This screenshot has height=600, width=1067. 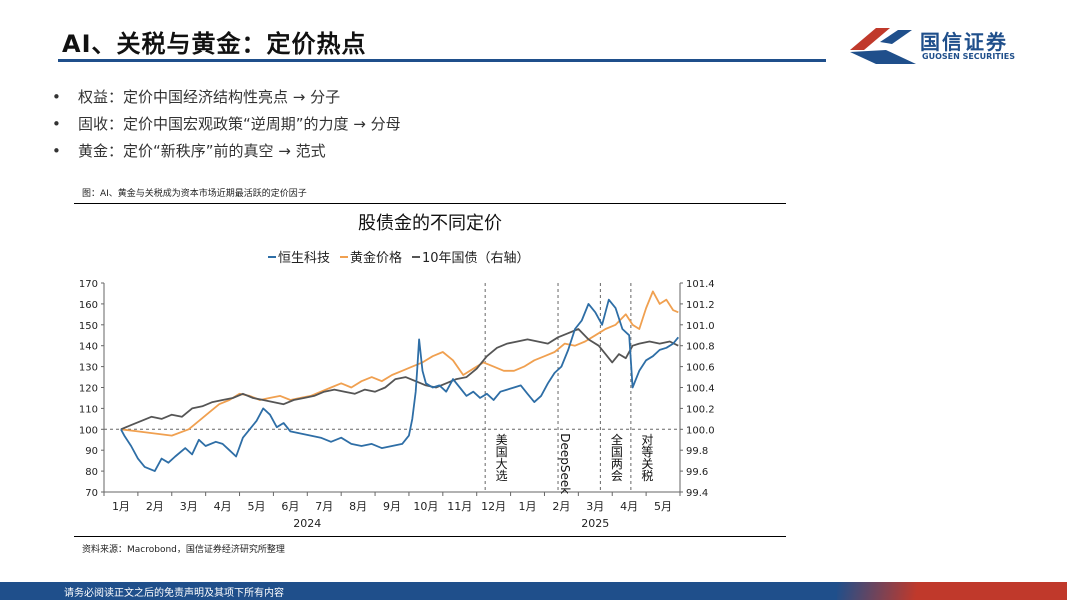 I want to click on y-tick-label-left: 120, so click(x=88, y=389).